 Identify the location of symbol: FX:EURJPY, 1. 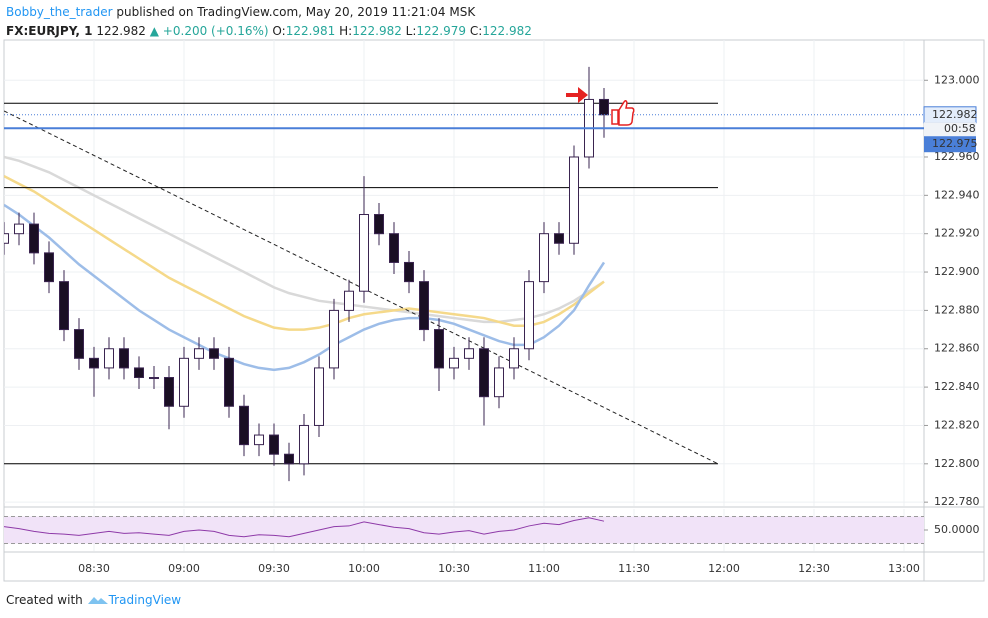
(49, 31).